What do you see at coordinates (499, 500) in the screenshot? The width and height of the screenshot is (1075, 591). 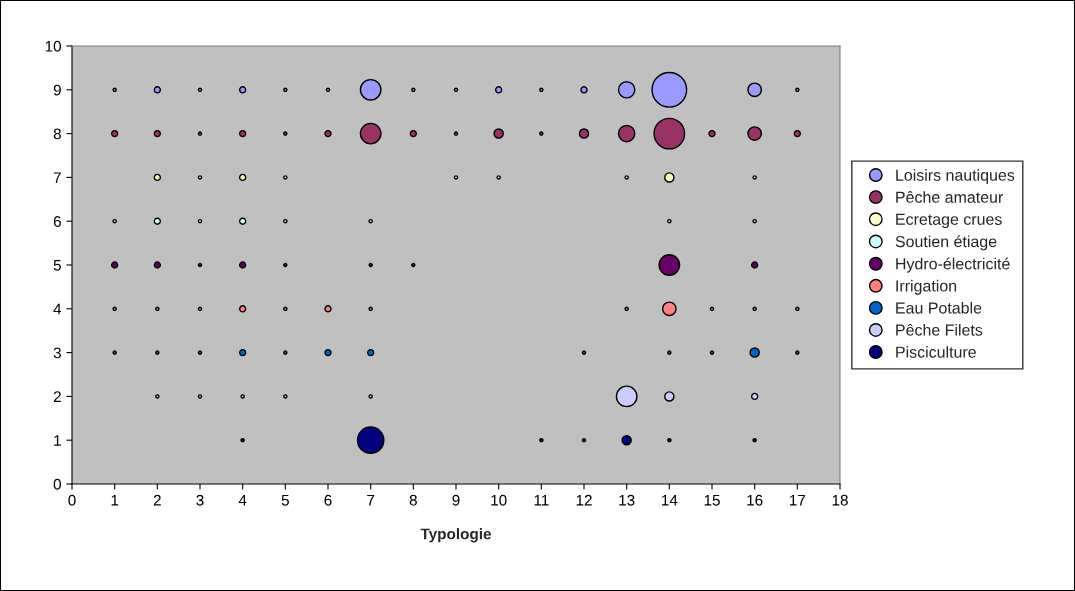 I see `x-tick-label: 10` at bounding box center [499, 500].